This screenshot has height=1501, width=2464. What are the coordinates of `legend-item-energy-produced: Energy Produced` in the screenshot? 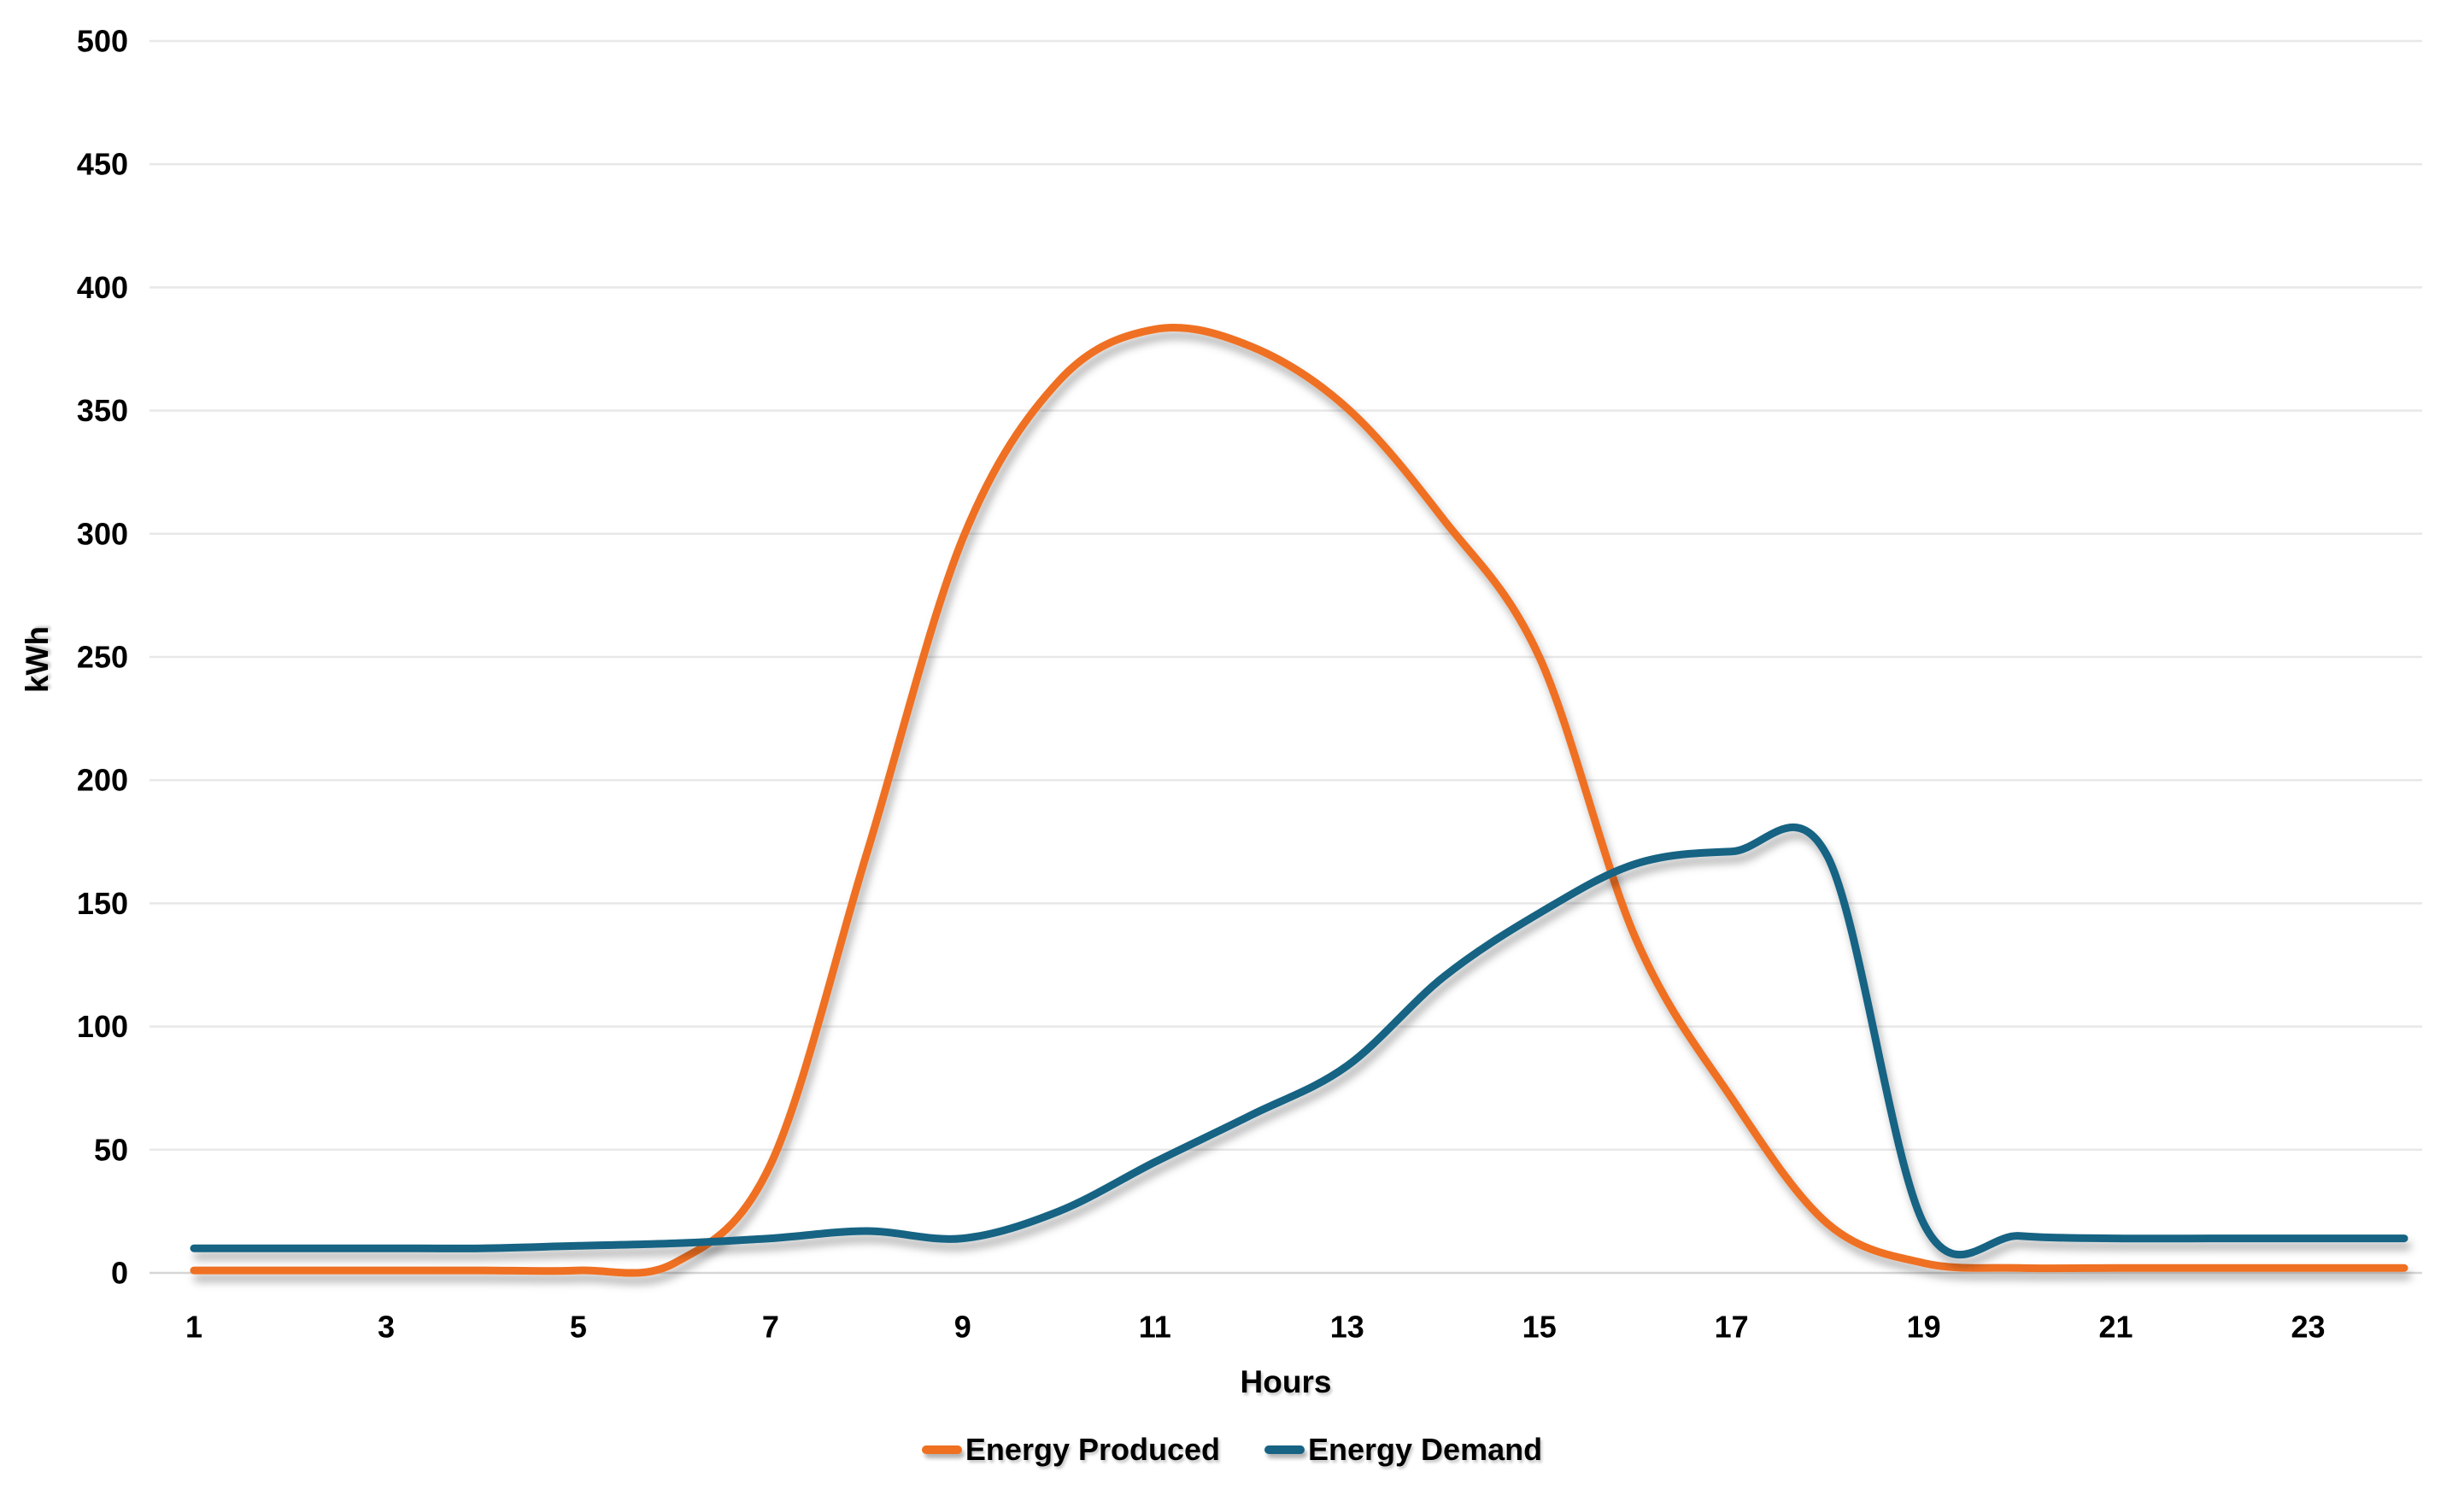 It's located at (1070, 1450).